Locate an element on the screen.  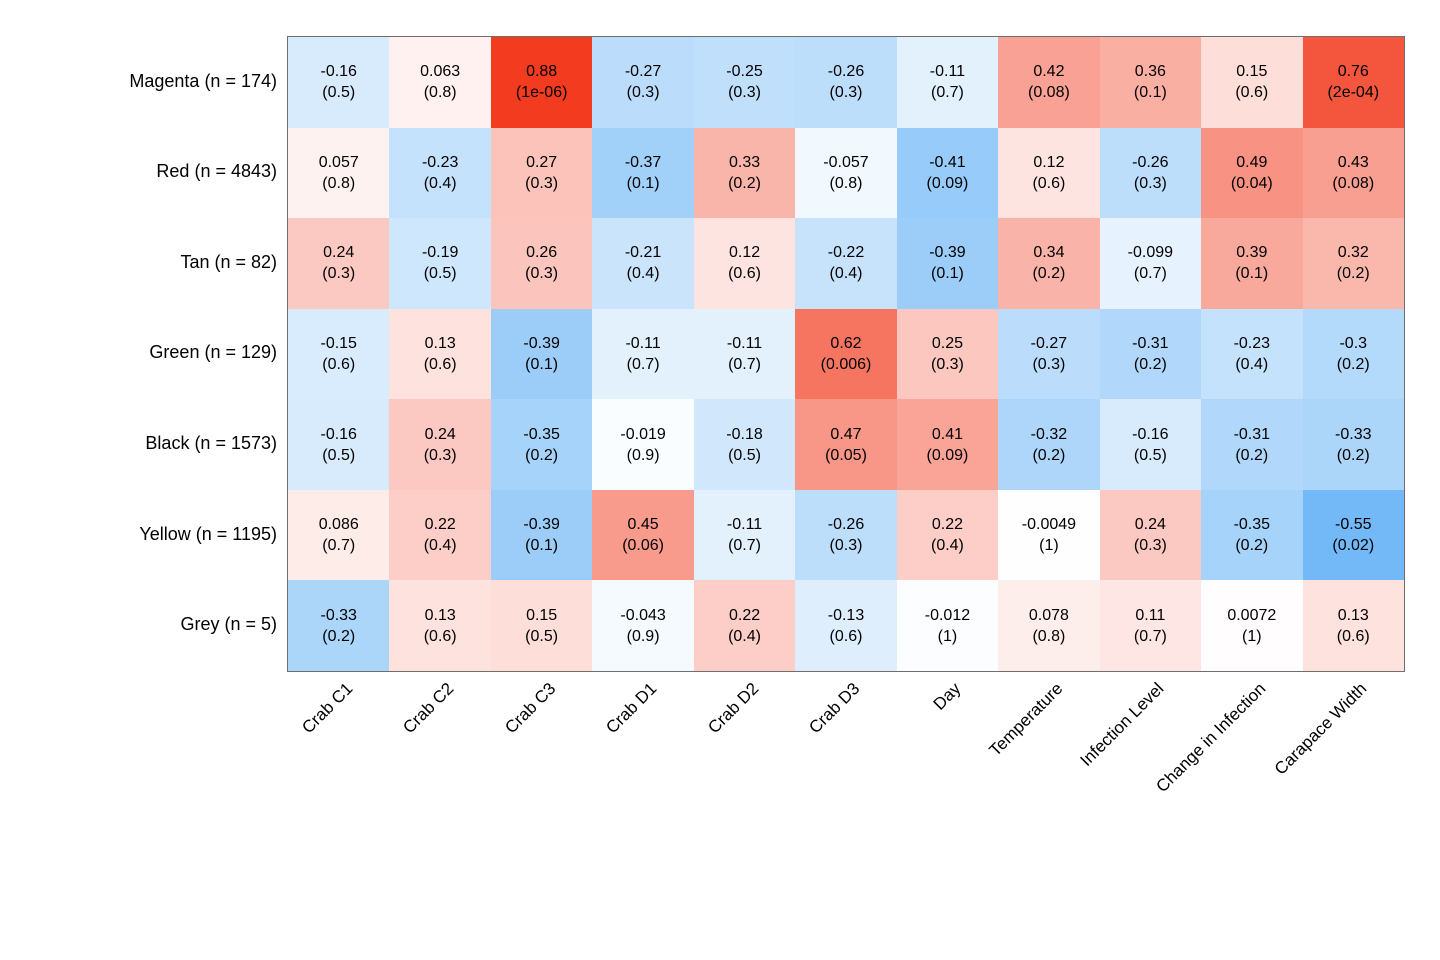
column-label: Crab D2 is located at coordinates (732, 708).